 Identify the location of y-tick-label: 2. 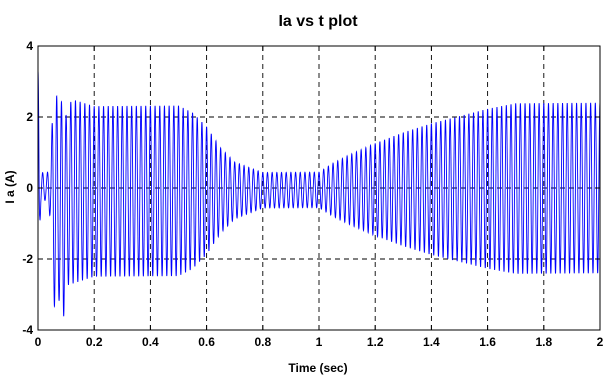
(29, 117).